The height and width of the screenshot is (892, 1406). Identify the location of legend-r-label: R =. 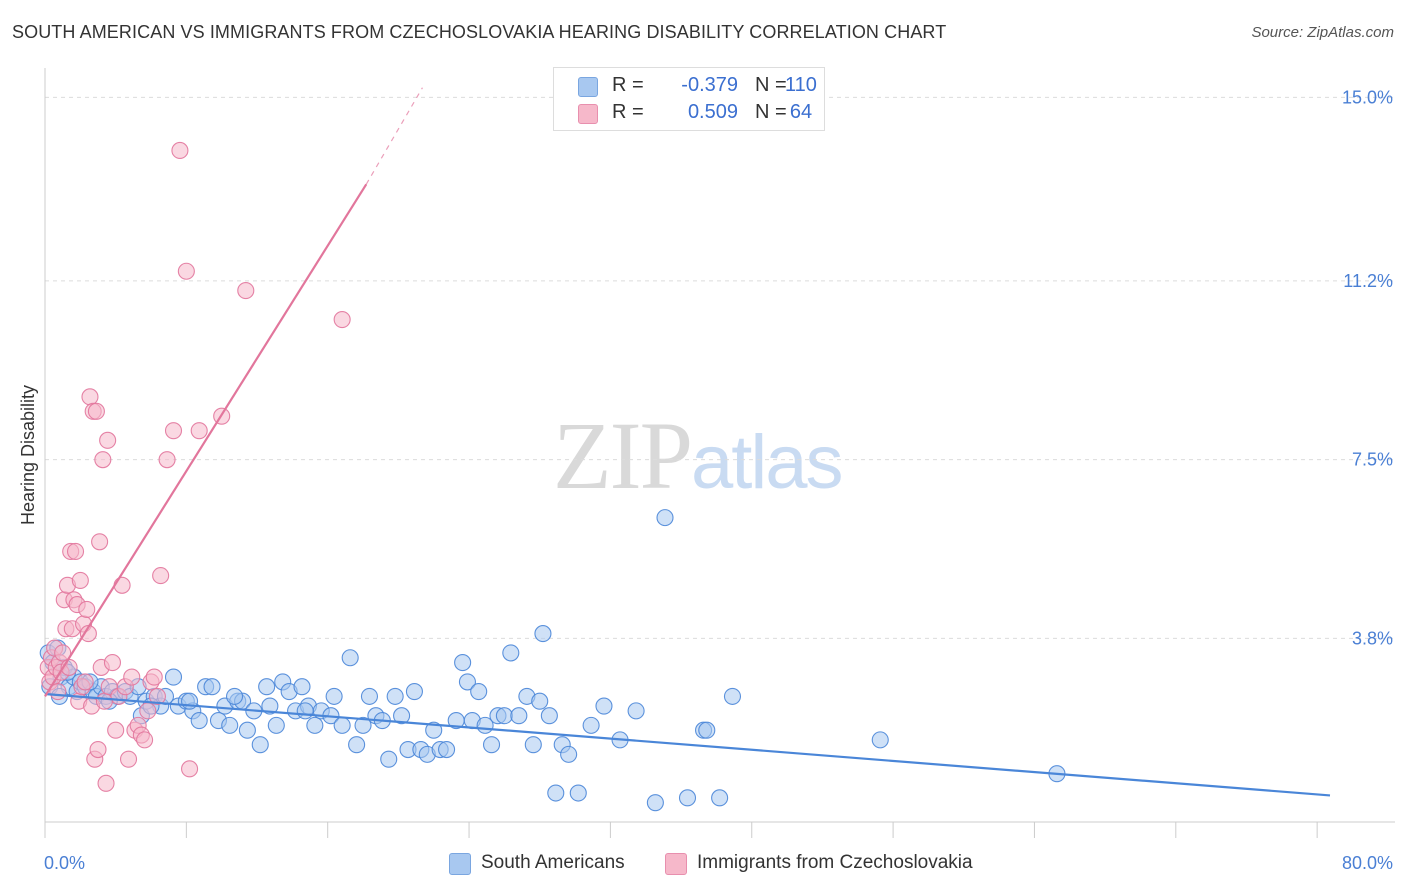
(628, 112).